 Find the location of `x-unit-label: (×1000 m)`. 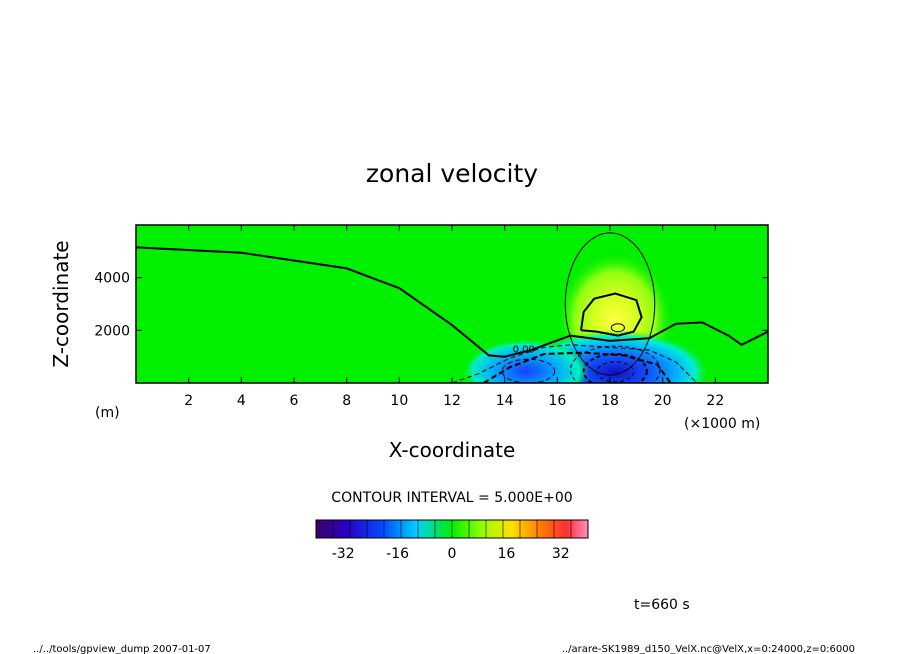

x-unit-label: (×1000 m) is located at coordinates (722, 424).